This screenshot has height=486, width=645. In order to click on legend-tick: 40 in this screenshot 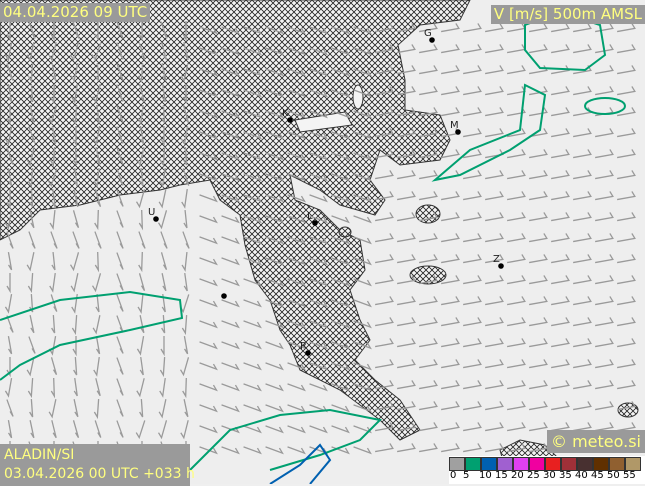, I will do `click(581, 475)`.